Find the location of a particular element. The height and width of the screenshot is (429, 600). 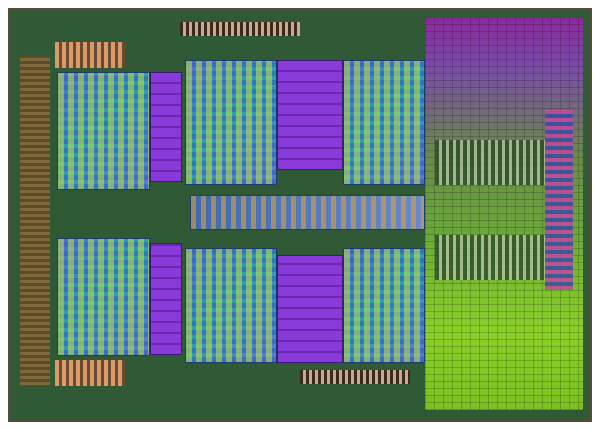

l2-cache-top-left is located at coordinates (166, 127).